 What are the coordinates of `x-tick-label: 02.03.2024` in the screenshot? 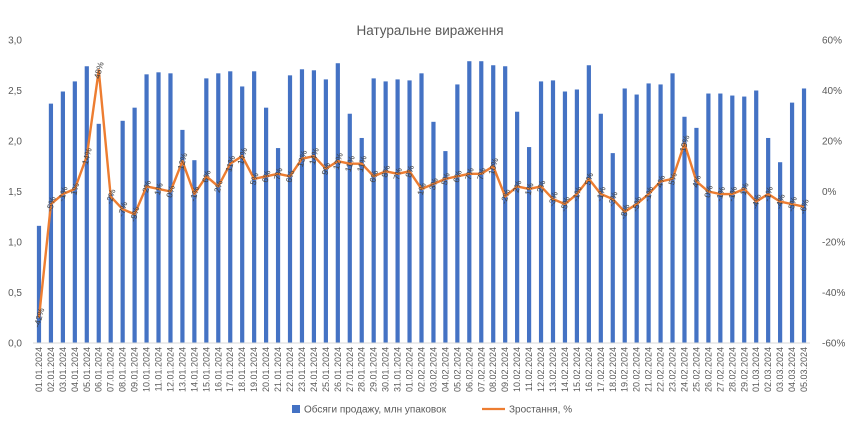 It's located at (768, 369).